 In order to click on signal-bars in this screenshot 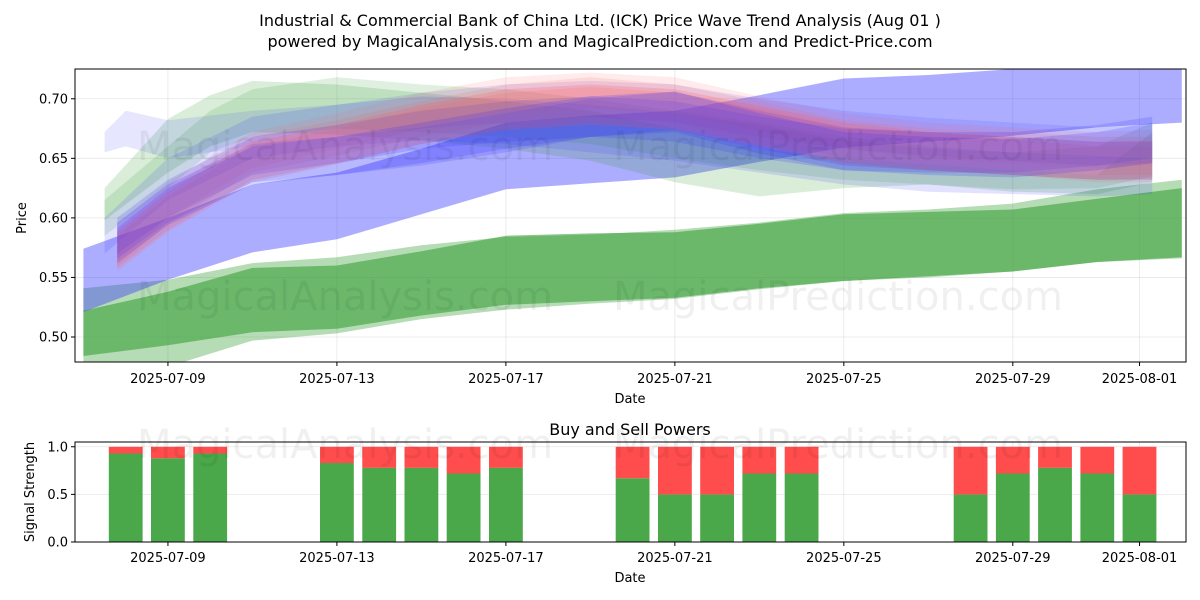, I will do `click(632, 494)`.